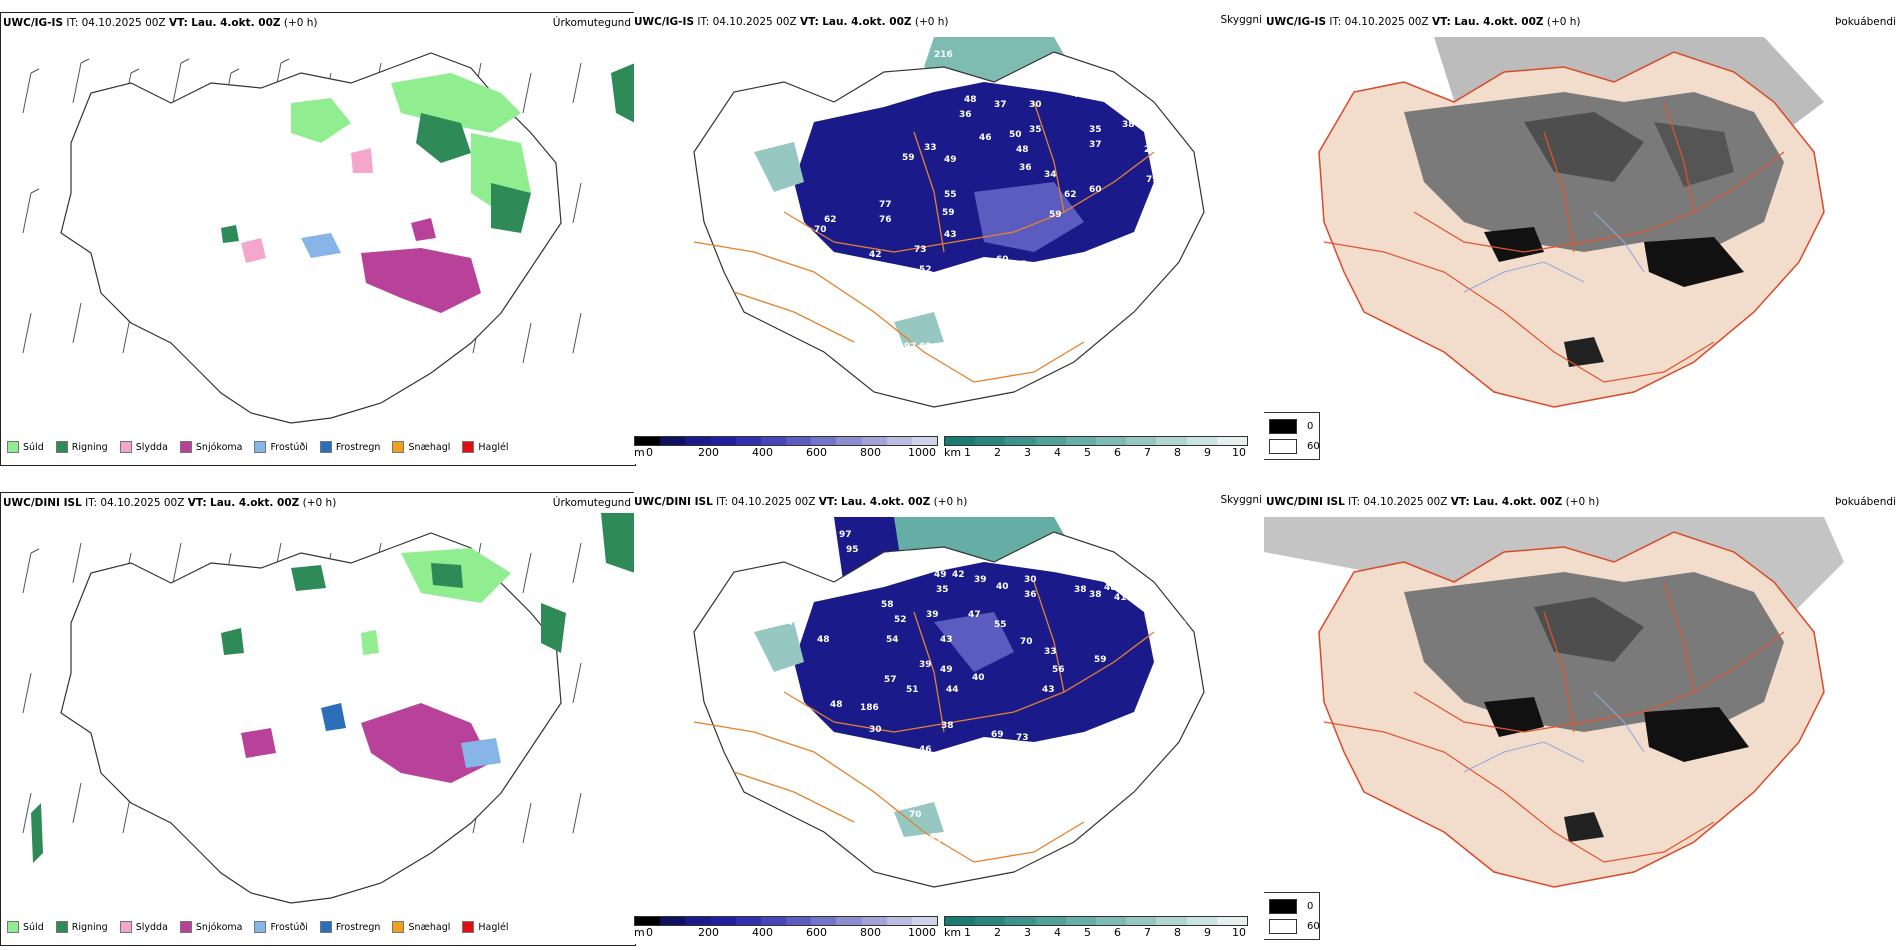  I want to click on vis-label: 105, so click(738, 235).